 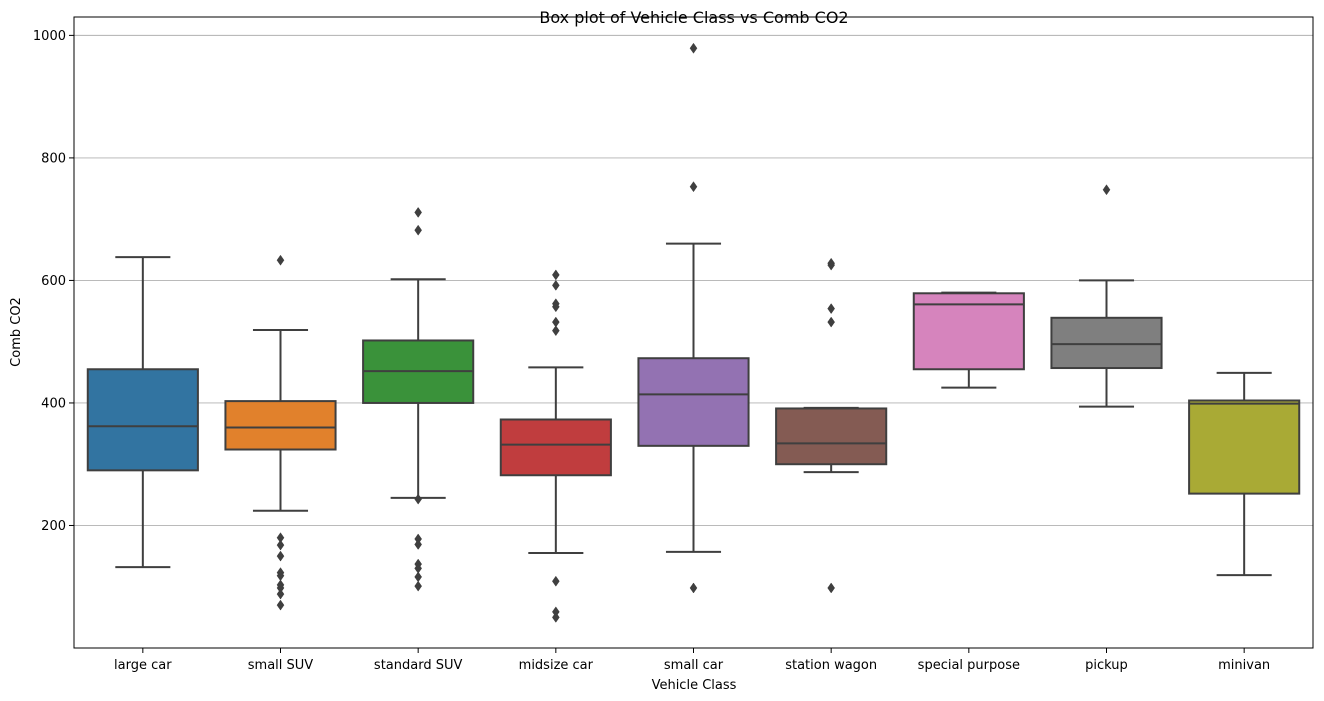 I want to click on x-tick-label: station wagon, so click(x=831, y=665).